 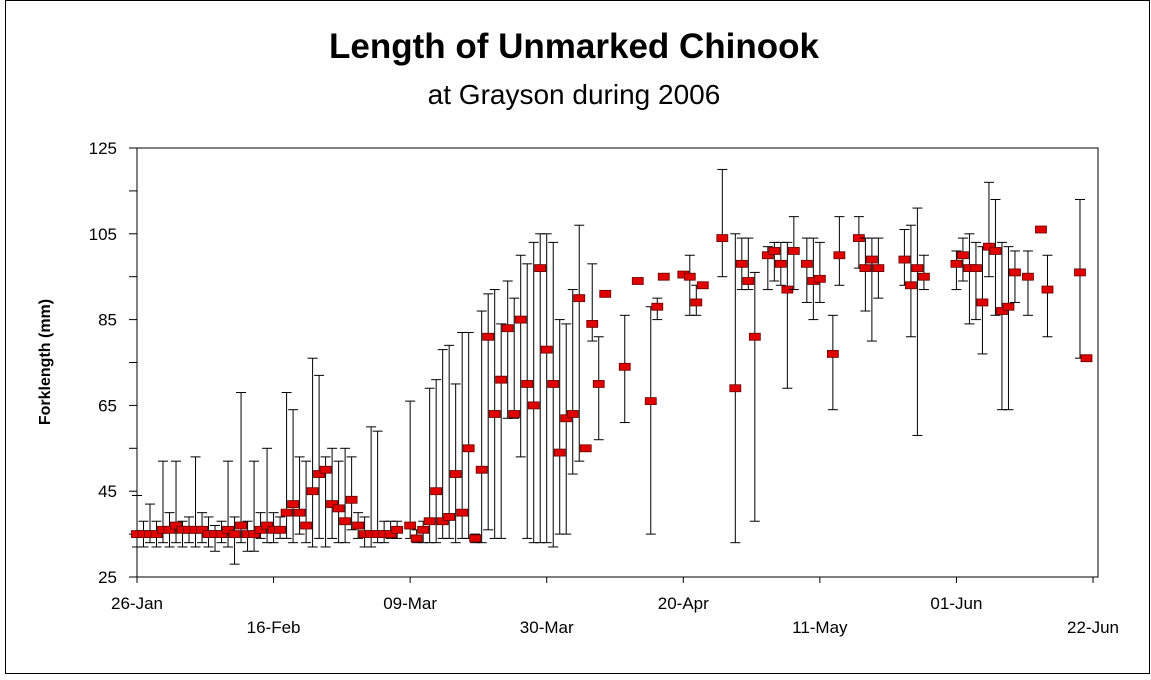 I want to click on x-tick-label: 20-Apr, so click(x=683, y=603).